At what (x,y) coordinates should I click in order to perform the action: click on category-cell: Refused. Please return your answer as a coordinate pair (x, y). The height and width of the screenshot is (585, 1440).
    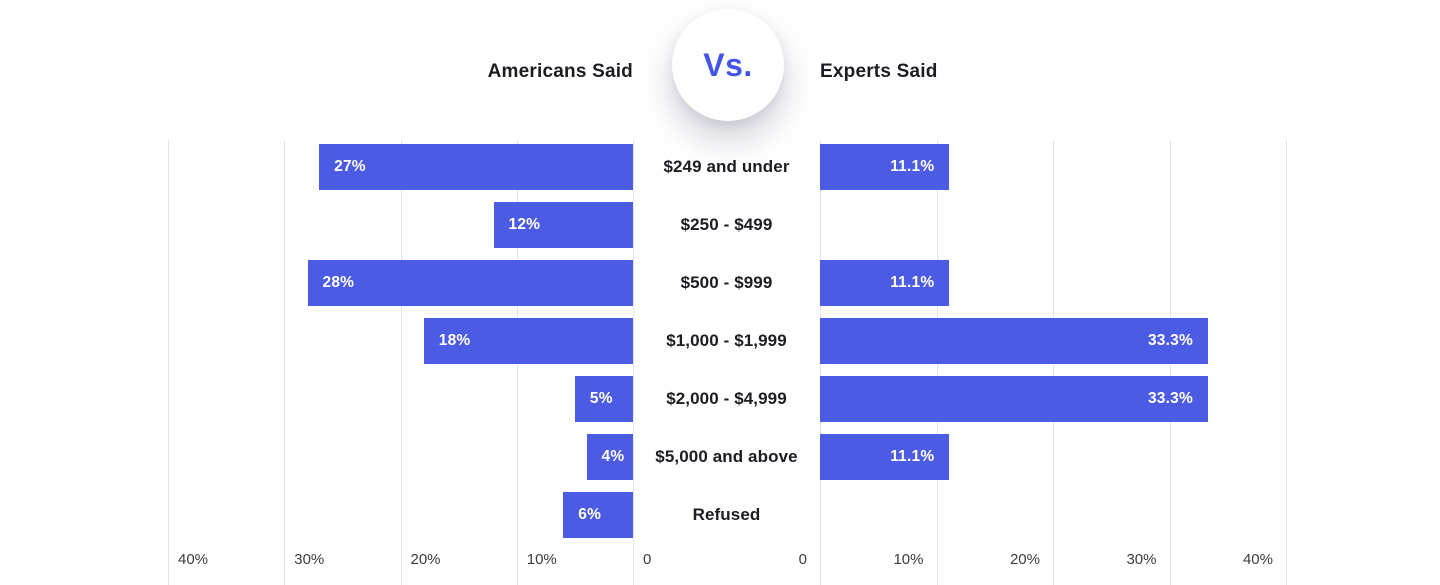
    Looking at the image, I should click on (726, 515).